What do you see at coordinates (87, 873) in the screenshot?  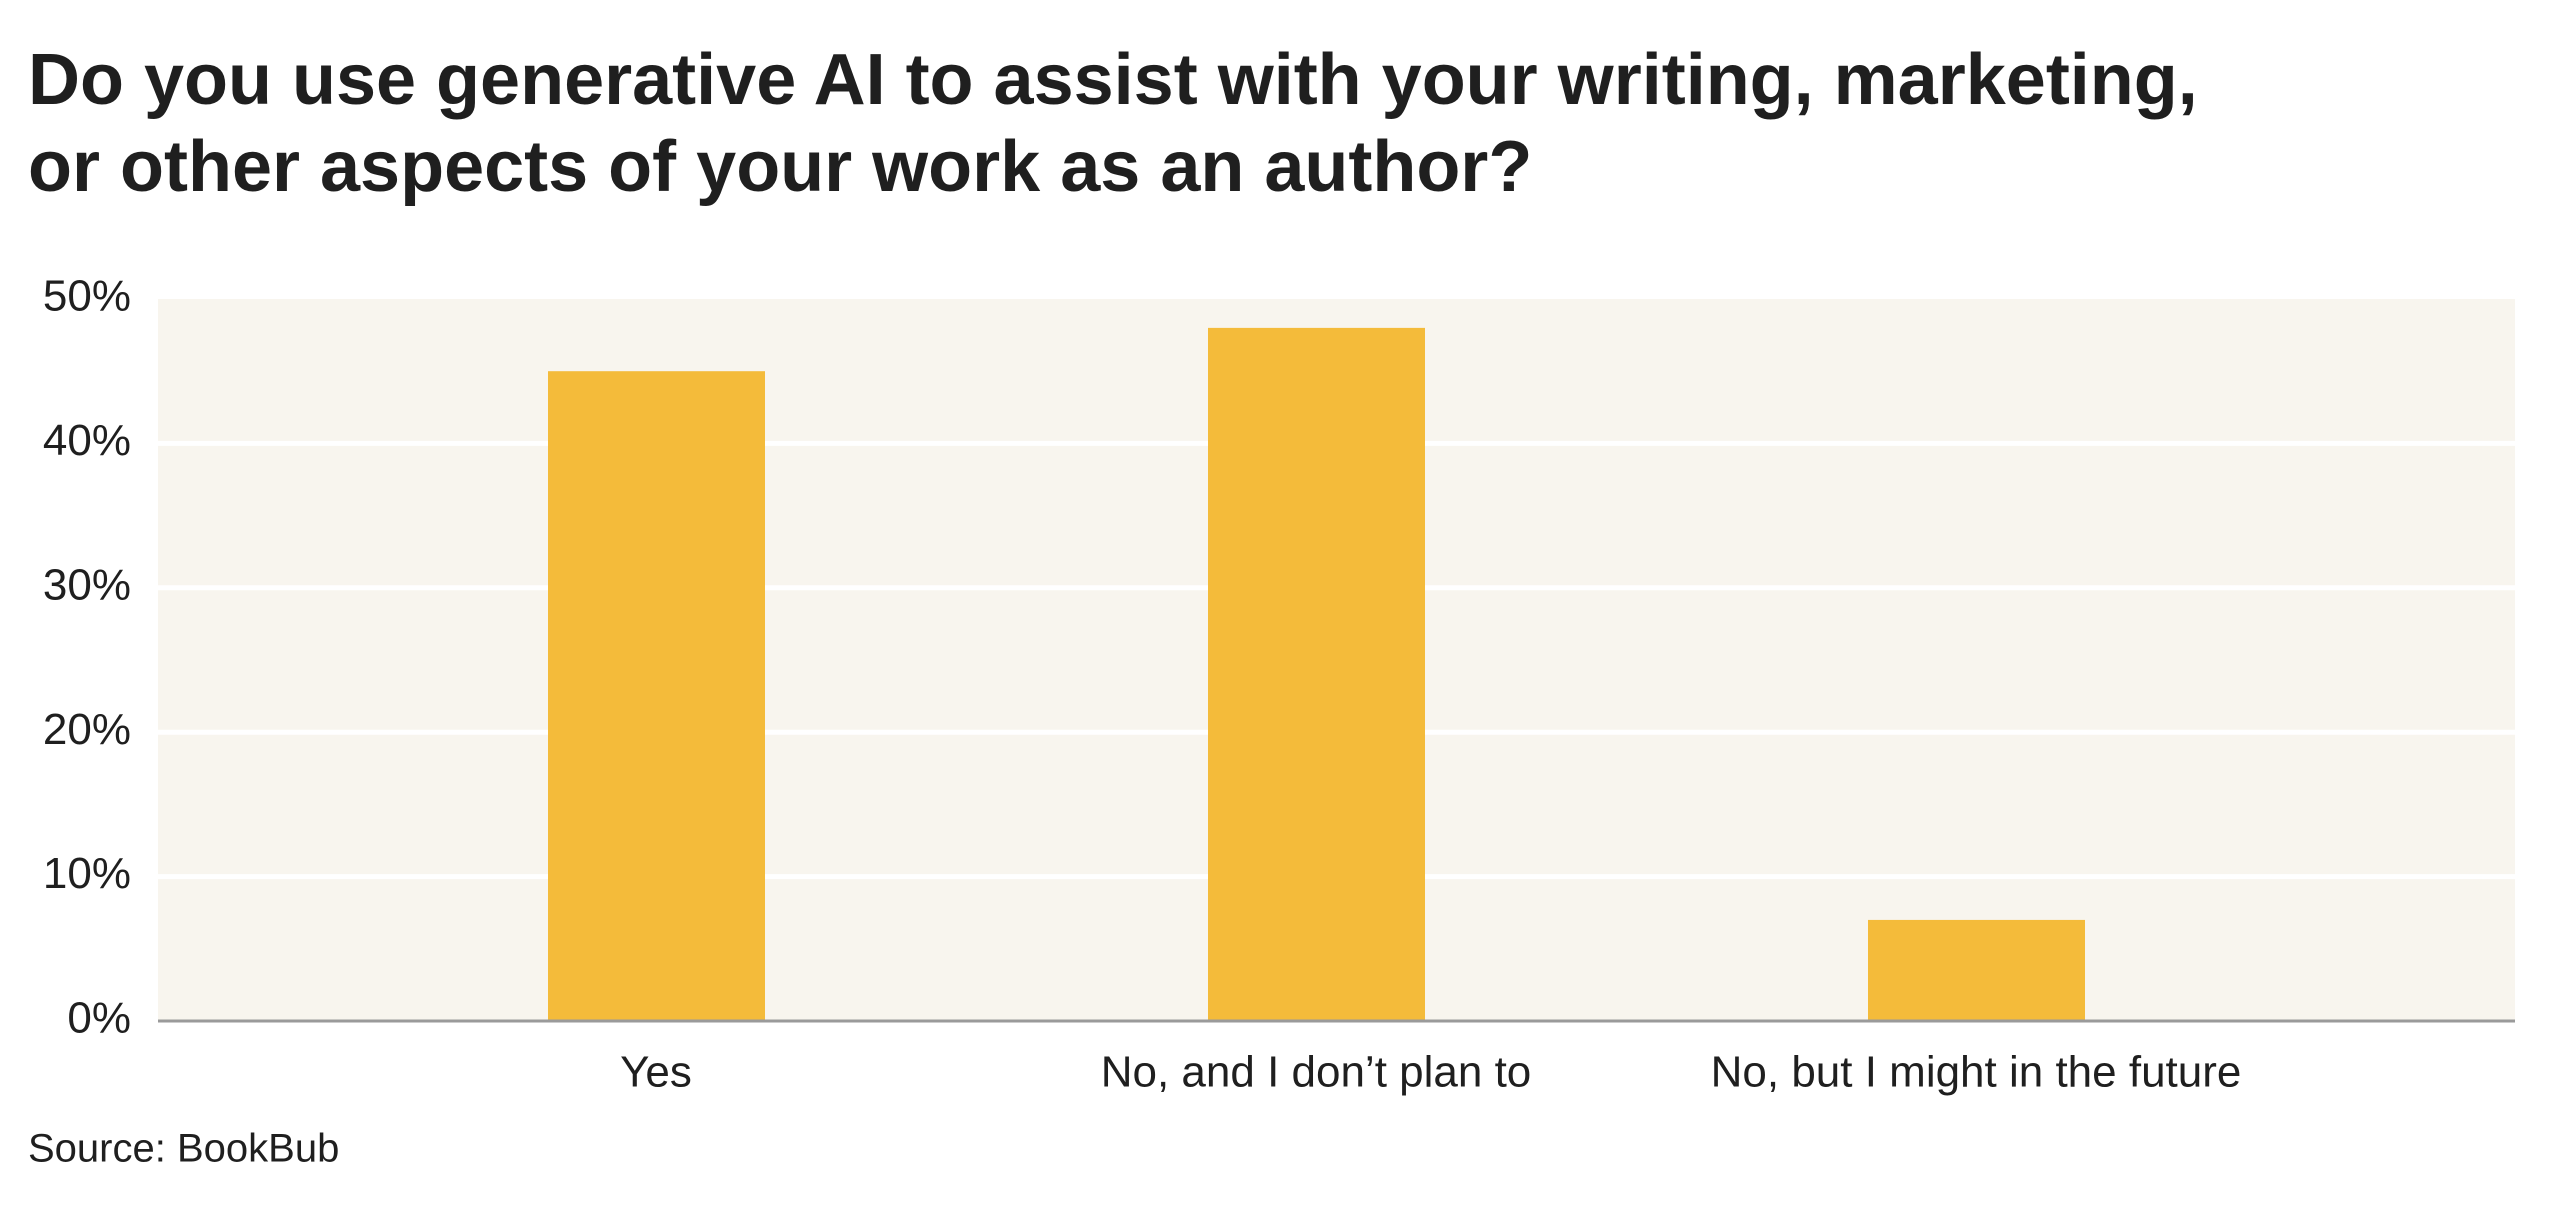 I see `y-tick-label: 10%` at bounding box center [87, 873].